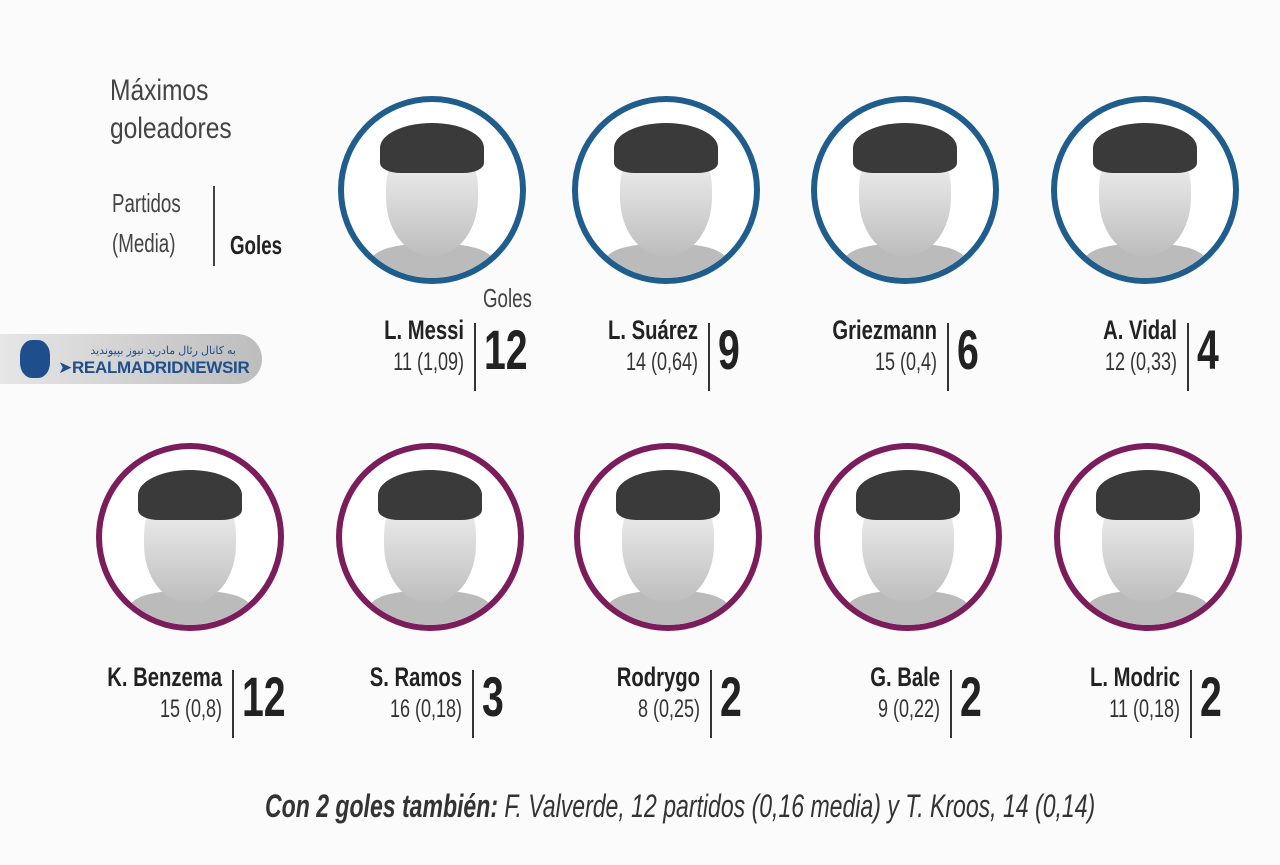  I want to click on real-madrid-crest-icon, so click(35, 359).